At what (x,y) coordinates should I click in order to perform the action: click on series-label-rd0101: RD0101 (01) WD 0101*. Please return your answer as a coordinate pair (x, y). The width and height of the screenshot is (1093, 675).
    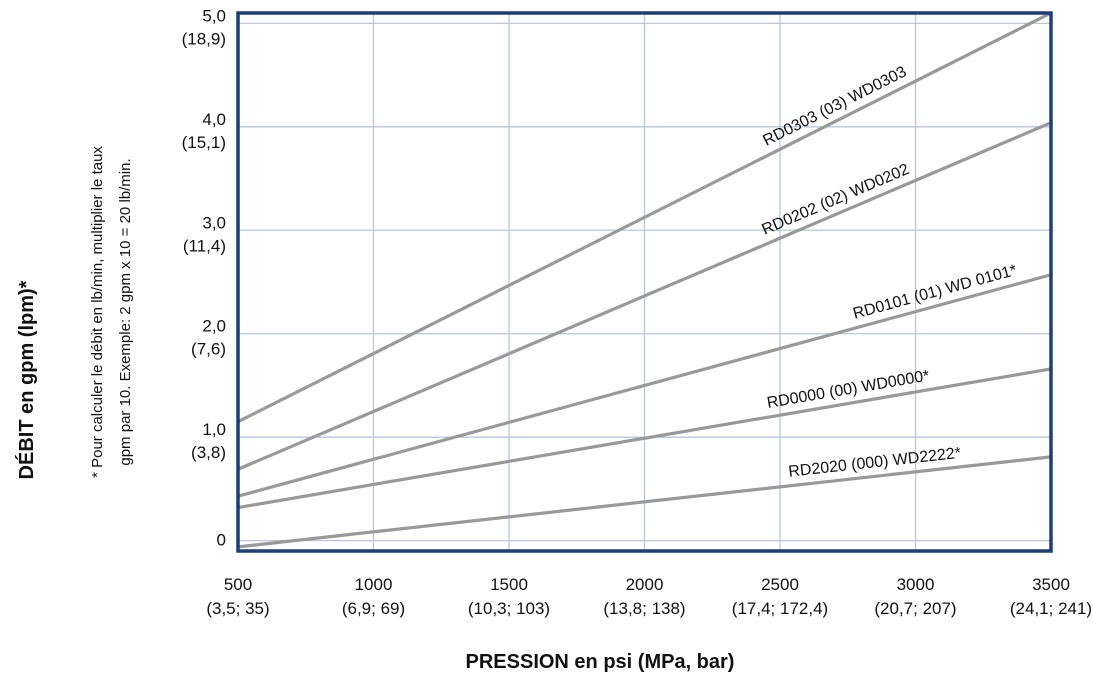
    Looking at the image, I should click on (935, 292).